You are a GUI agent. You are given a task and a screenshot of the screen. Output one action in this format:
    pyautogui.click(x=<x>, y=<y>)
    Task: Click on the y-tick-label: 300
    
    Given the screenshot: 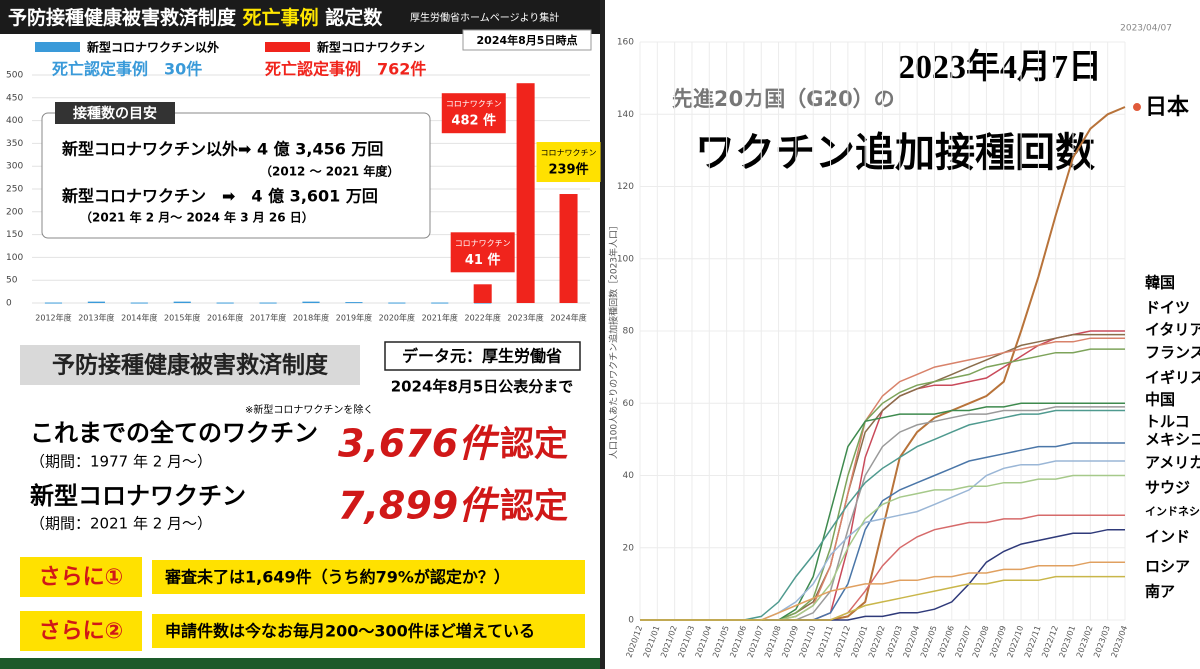 What is the action you would take?
    pyautogui.click(x=14, y=167)
    